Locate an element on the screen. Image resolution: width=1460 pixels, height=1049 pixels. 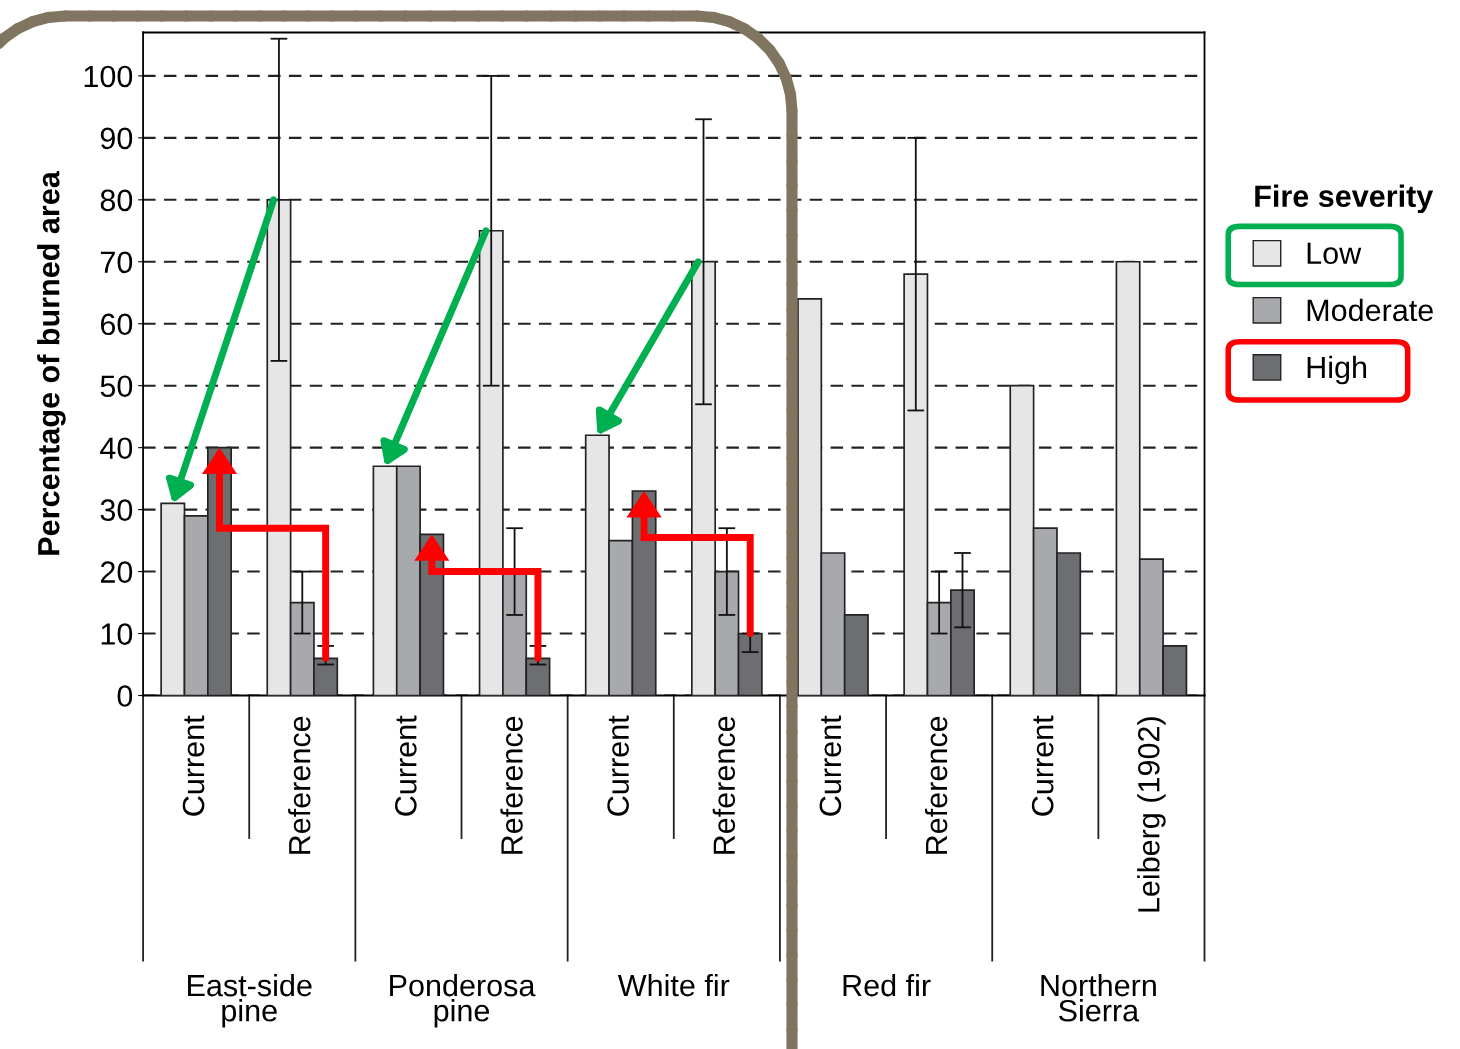
y-tick-label: 80 is located at coordinates (116, 200).